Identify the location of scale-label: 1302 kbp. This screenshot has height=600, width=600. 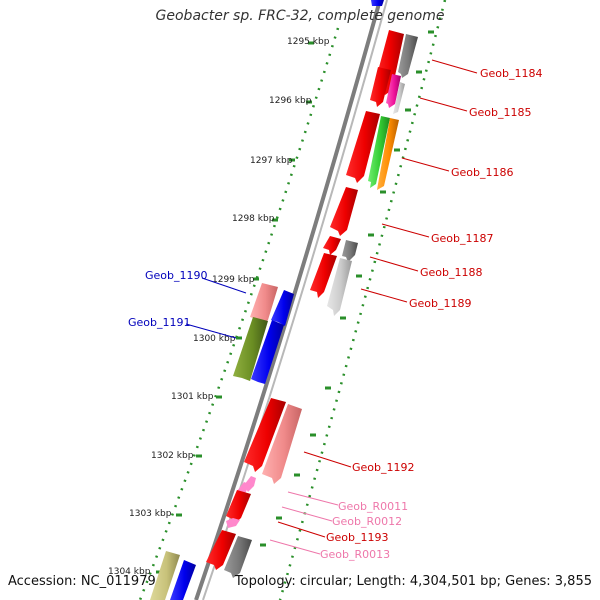
(172, 456).